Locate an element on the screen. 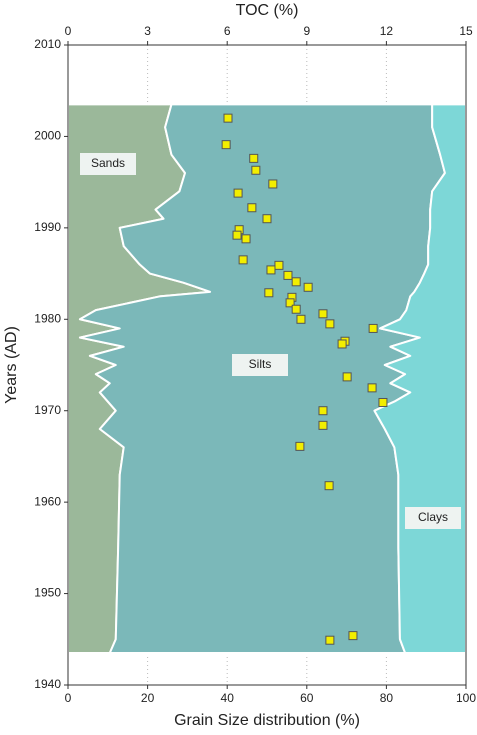  y-tick-label: 1960 is located at coordinates (47, 501).